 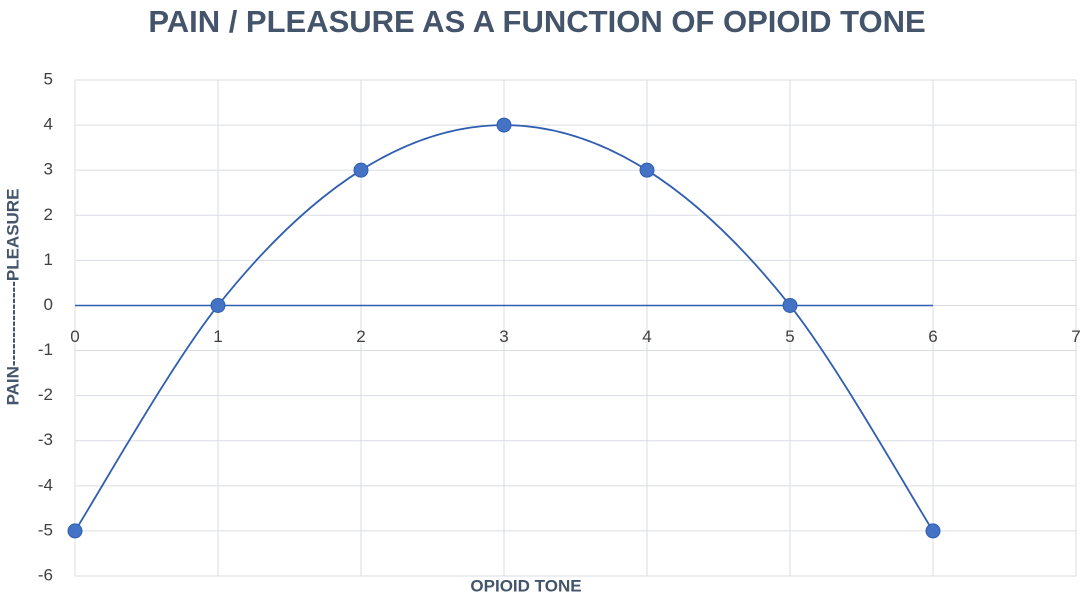 I want to click on x-tick-label: 0, so click(x=74, y=336).